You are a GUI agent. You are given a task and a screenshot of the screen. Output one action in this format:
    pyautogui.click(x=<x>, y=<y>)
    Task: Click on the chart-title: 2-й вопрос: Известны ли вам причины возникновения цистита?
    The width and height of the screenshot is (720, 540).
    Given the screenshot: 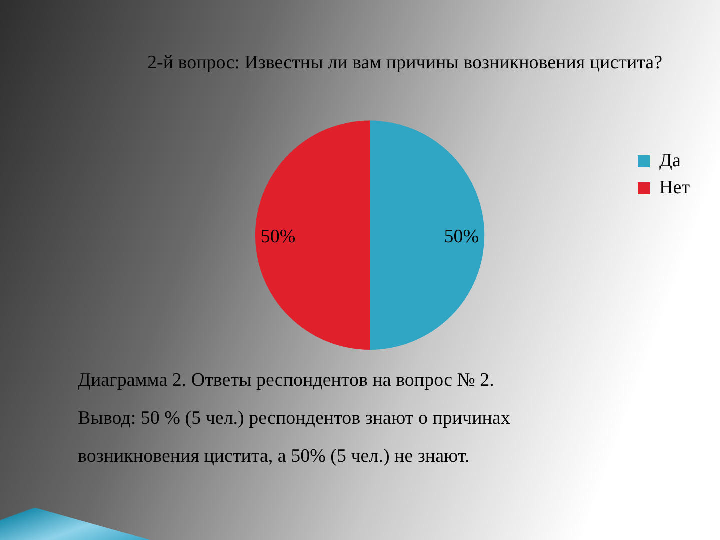 What is the action you would take?
    pyautogui.click(x=405, y=63)
    